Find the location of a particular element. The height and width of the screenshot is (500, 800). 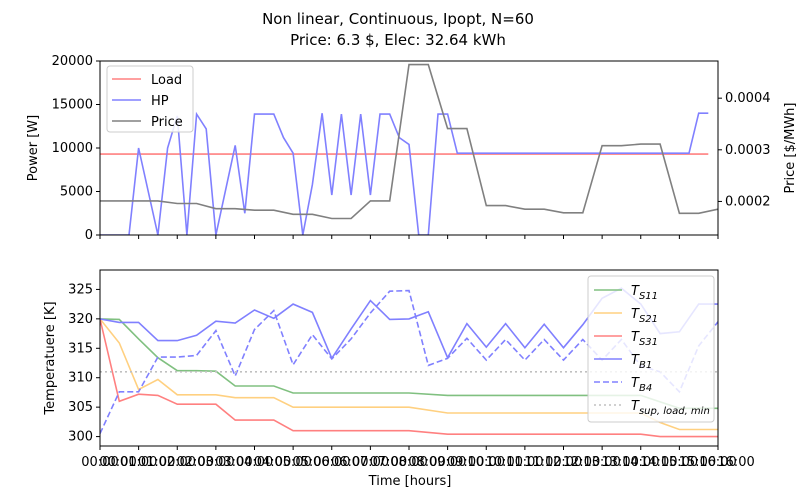

x-tick-label: 08:00 is located at coordinates (408, 462).